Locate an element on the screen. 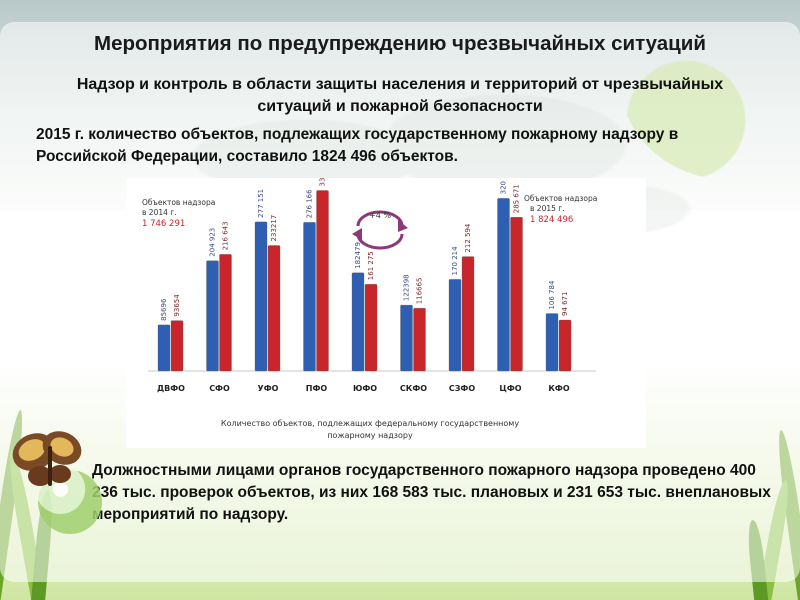 This screenshot has height=600, width=800. bar-value-label: 161 275 is located at coordinates (371, 265).